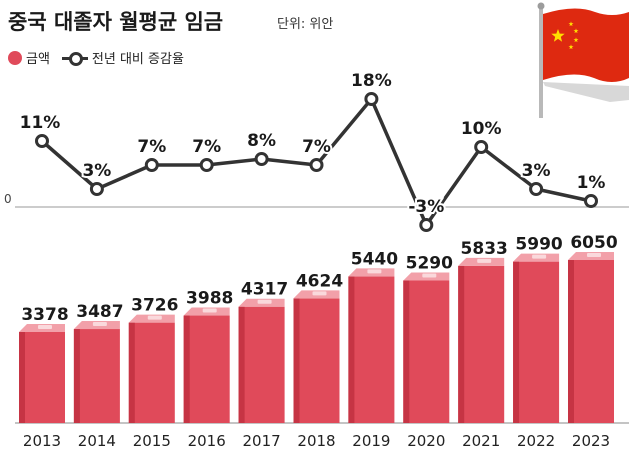  Describe the element at coordinates (316, 147) in the screenshot. I see `growth-label-2018: 7%` at that location.